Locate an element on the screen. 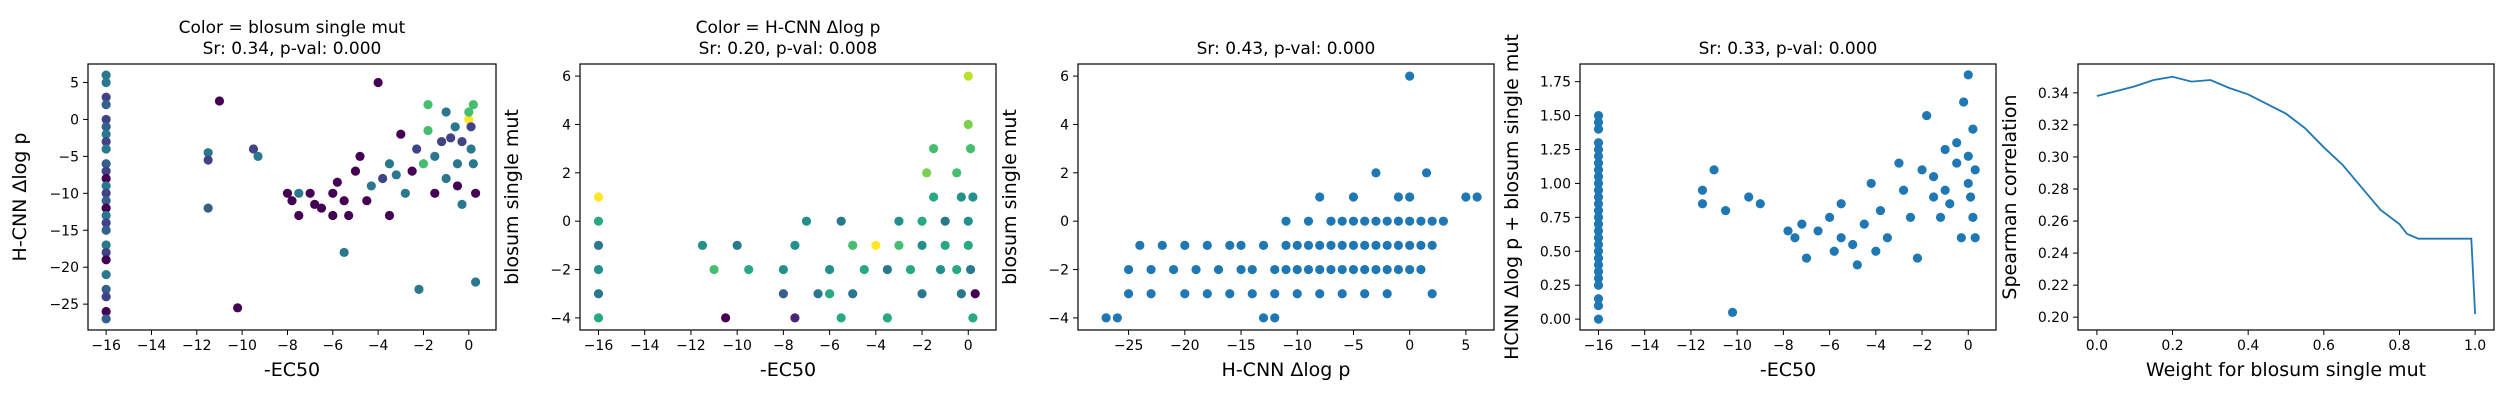  x-tick-label: 0.0 is located at coordinates (2097, 346).